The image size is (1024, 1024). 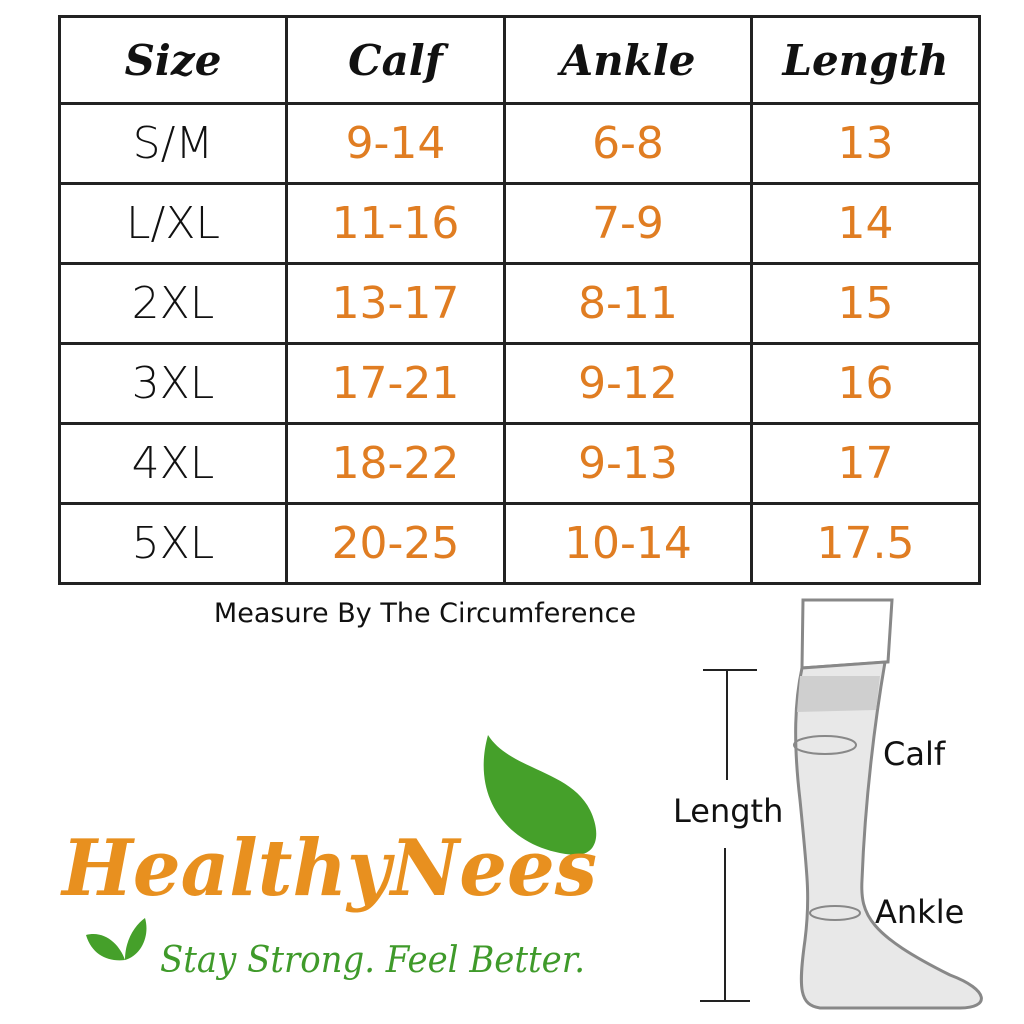 What do you see at coordinates (173, 143) in the screenshot?
I see `size-cell: S/M` at bounding box center [173, 143].